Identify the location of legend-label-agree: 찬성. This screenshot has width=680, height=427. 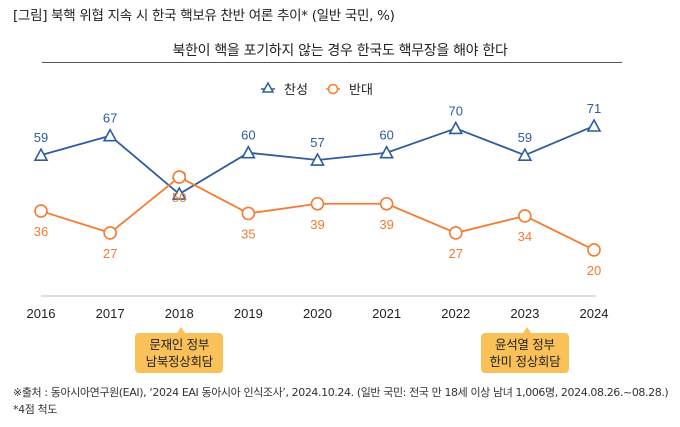
(296, 90).